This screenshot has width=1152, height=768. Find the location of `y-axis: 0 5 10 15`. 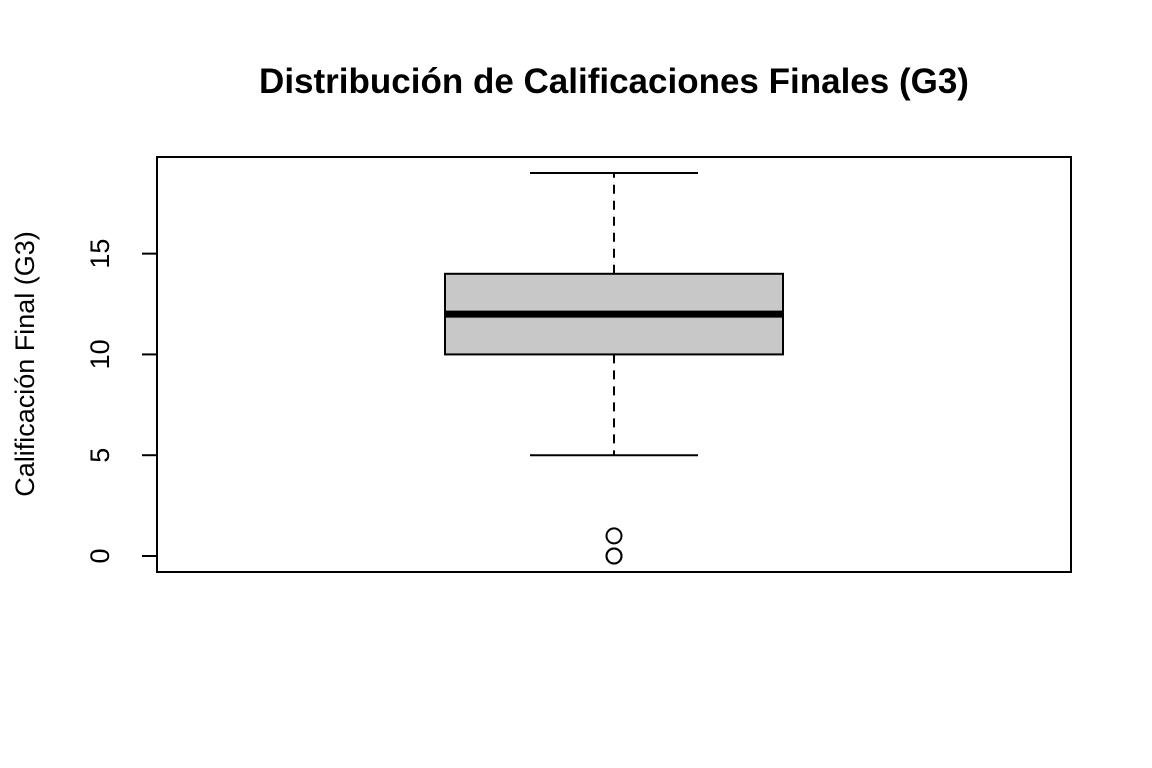

y-axis: 0 5 10 15 is located at coordinates (121, 401).